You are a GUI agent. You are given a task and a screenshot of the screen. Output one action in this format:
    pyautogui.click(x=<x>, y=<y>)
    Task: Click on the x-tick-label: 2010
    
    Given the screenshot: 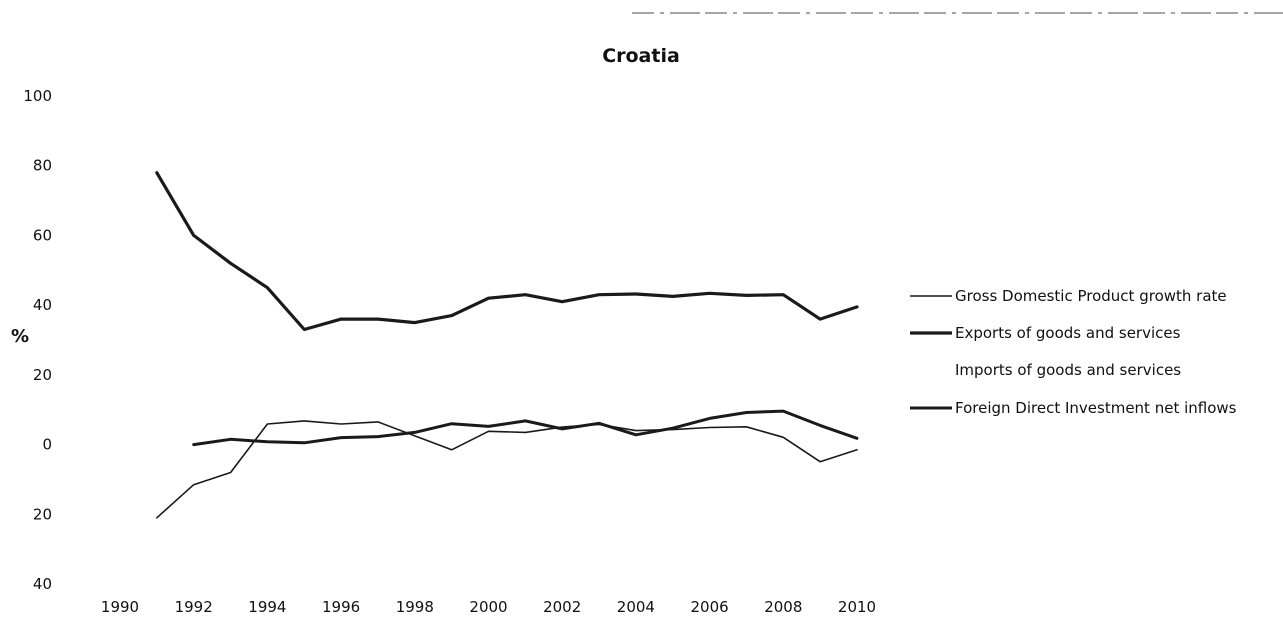 What is the action you would take?
    pyautogui.click(x=857, y=607)
    